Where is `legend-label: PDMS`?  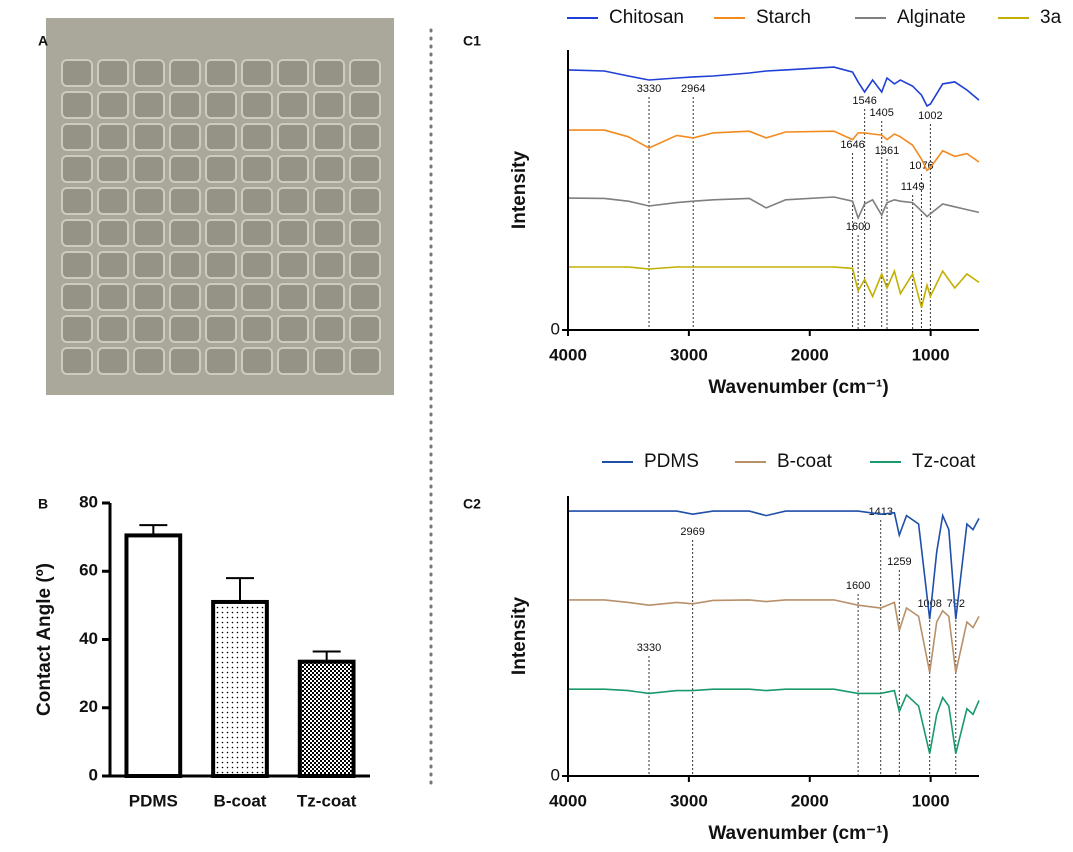 legend-label: PDMS is located at coordinates (671, 461).